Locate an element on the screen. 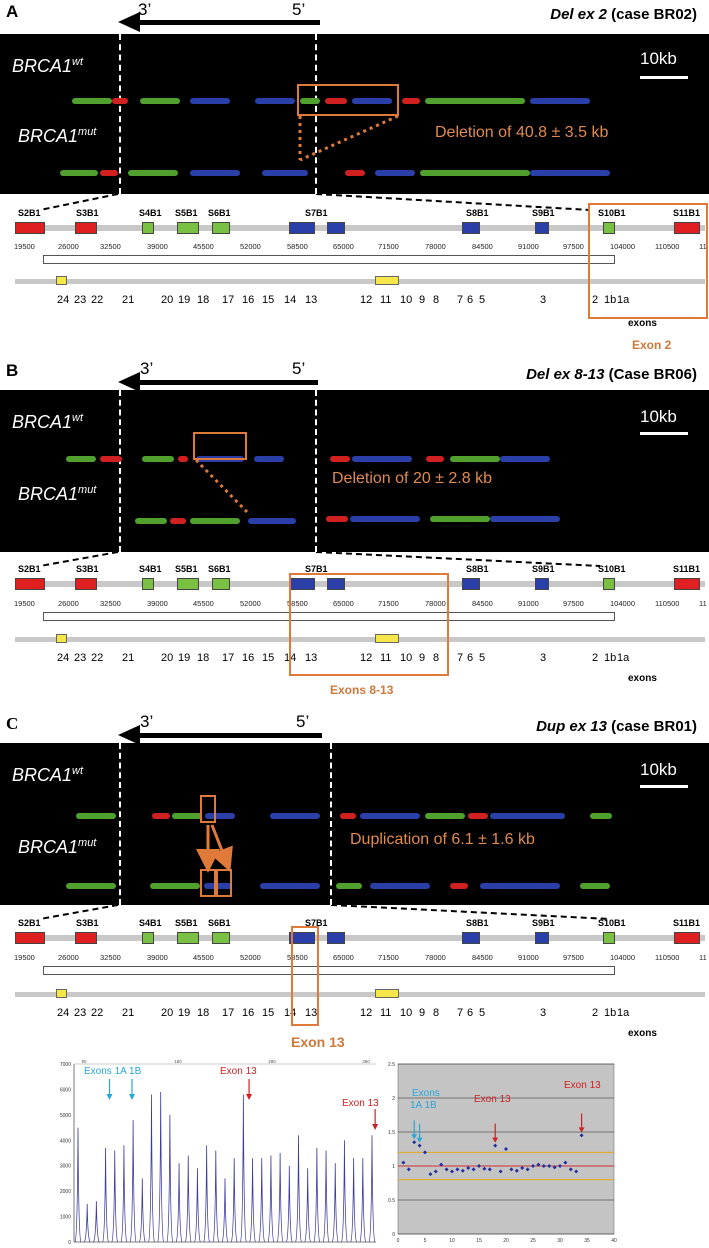 The height and width of the screenshot is (1248, 709). coordinate-label: 91000 is located at coordinates (528, 957).